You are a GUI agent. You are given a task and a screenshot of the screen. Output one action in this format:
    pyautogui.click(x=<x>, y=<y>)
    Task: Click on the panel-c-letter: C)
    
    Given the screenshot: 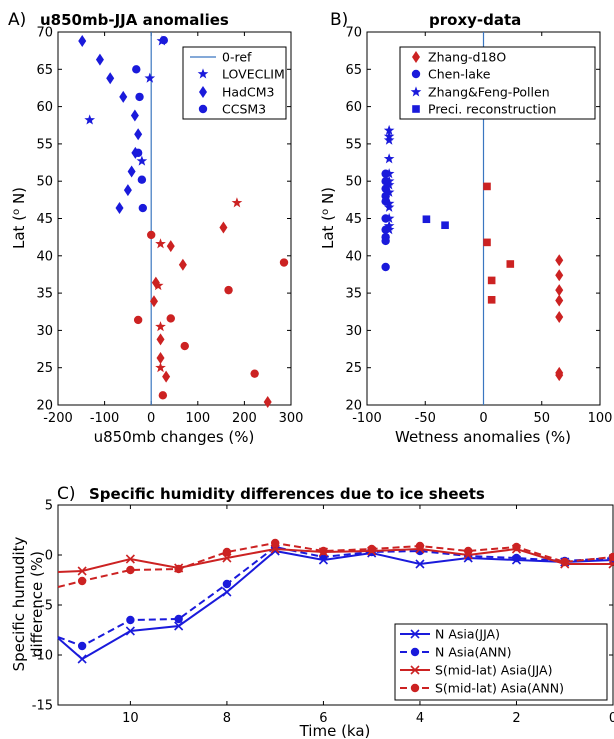 What is the action you would take?
    pyautogui.click(x=66, y=494)
    